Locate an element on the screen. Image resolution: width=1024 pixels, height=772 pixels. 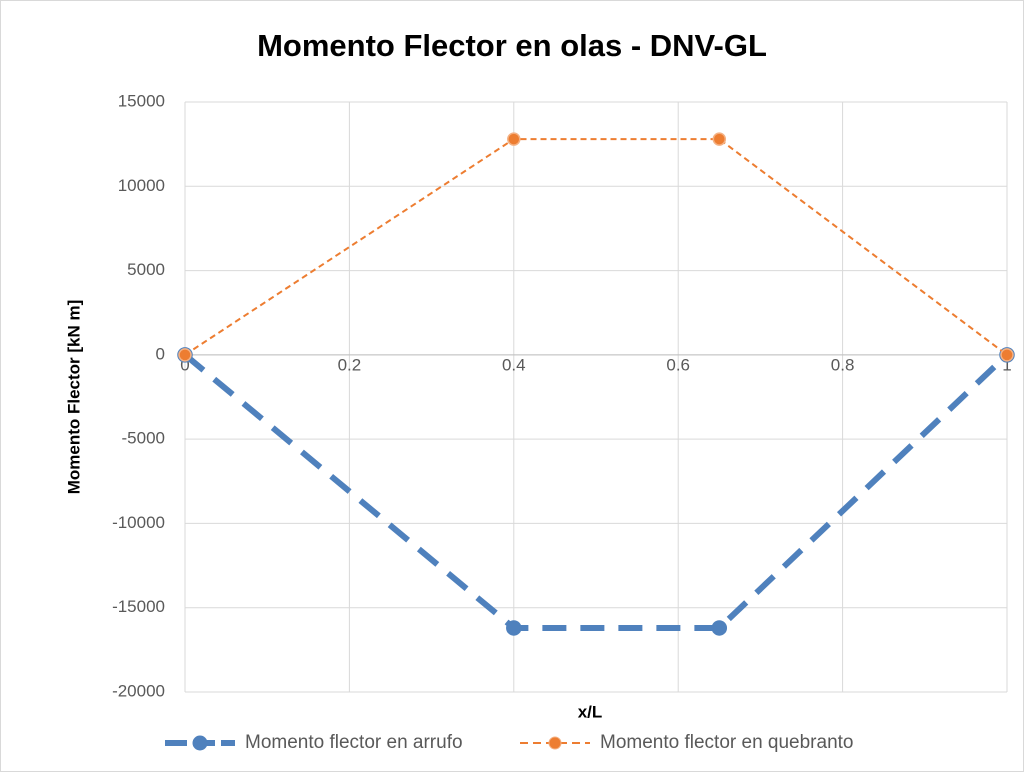
x-axis-label: x/L is located at coordinates (590, 711).